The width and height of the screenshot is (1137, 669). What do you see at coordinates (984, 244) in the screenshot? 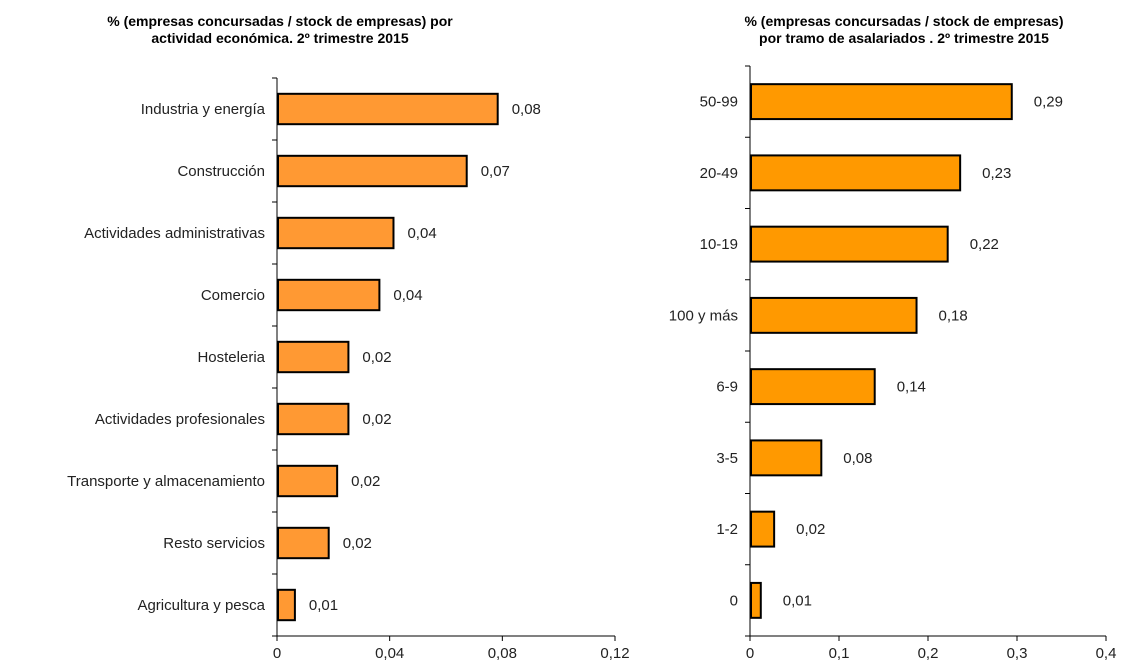
I see `value-label: 0,22` at bounding box center [984, 244].